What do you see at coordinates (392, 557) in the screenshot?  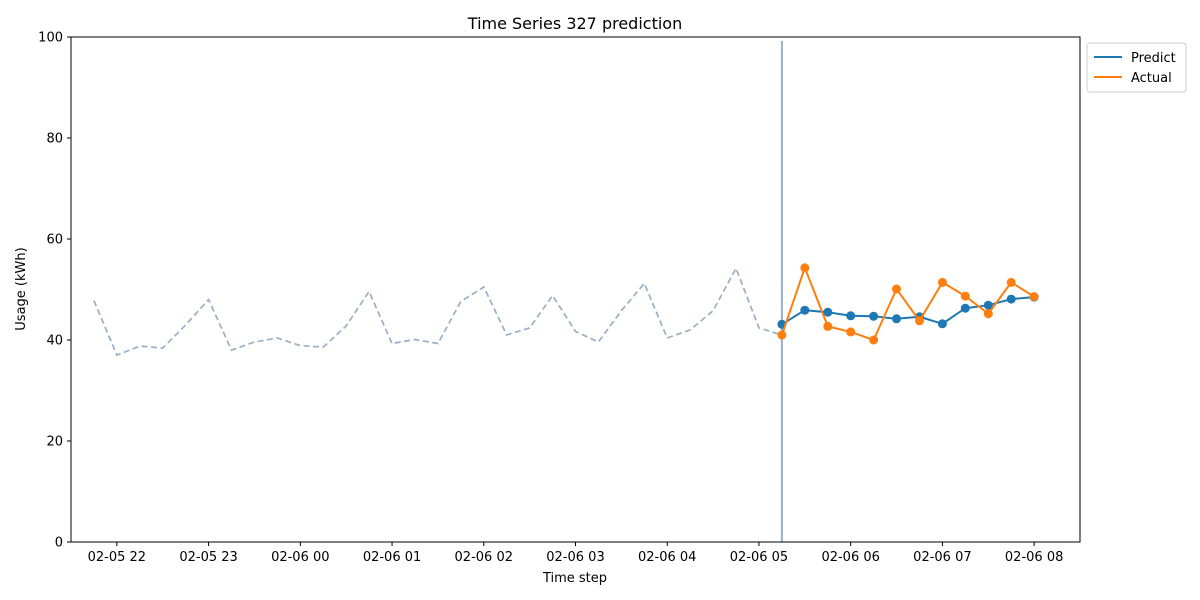 I see `x-tick-label: 02-06 01` at bounding box center [392, 557].